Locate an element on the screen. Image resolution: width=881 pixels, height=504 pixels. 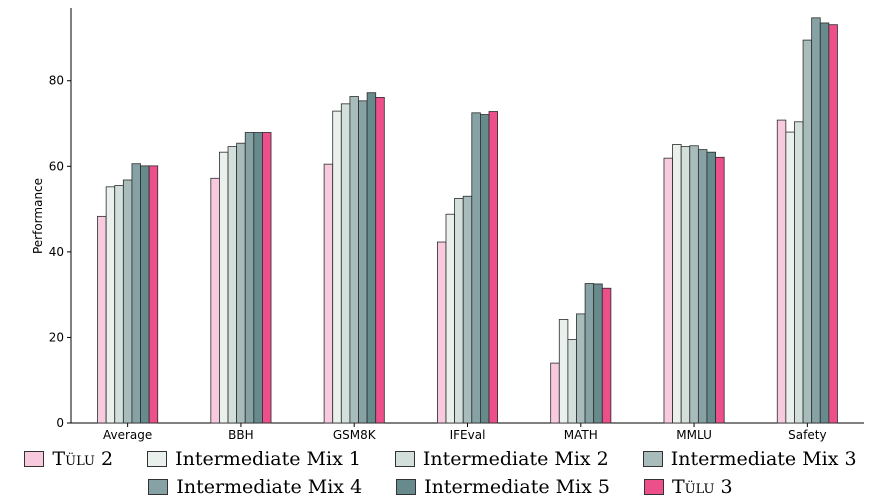
bar-7-math is located at coordinates (606, 355).